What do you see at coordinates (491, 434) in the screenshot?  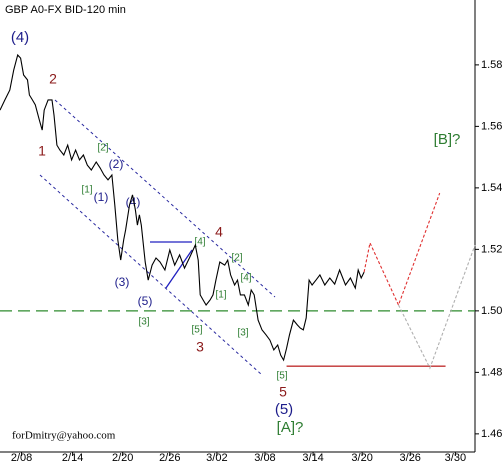 I see `y-tick-label: 1.46` at bounding box center [491, 434].